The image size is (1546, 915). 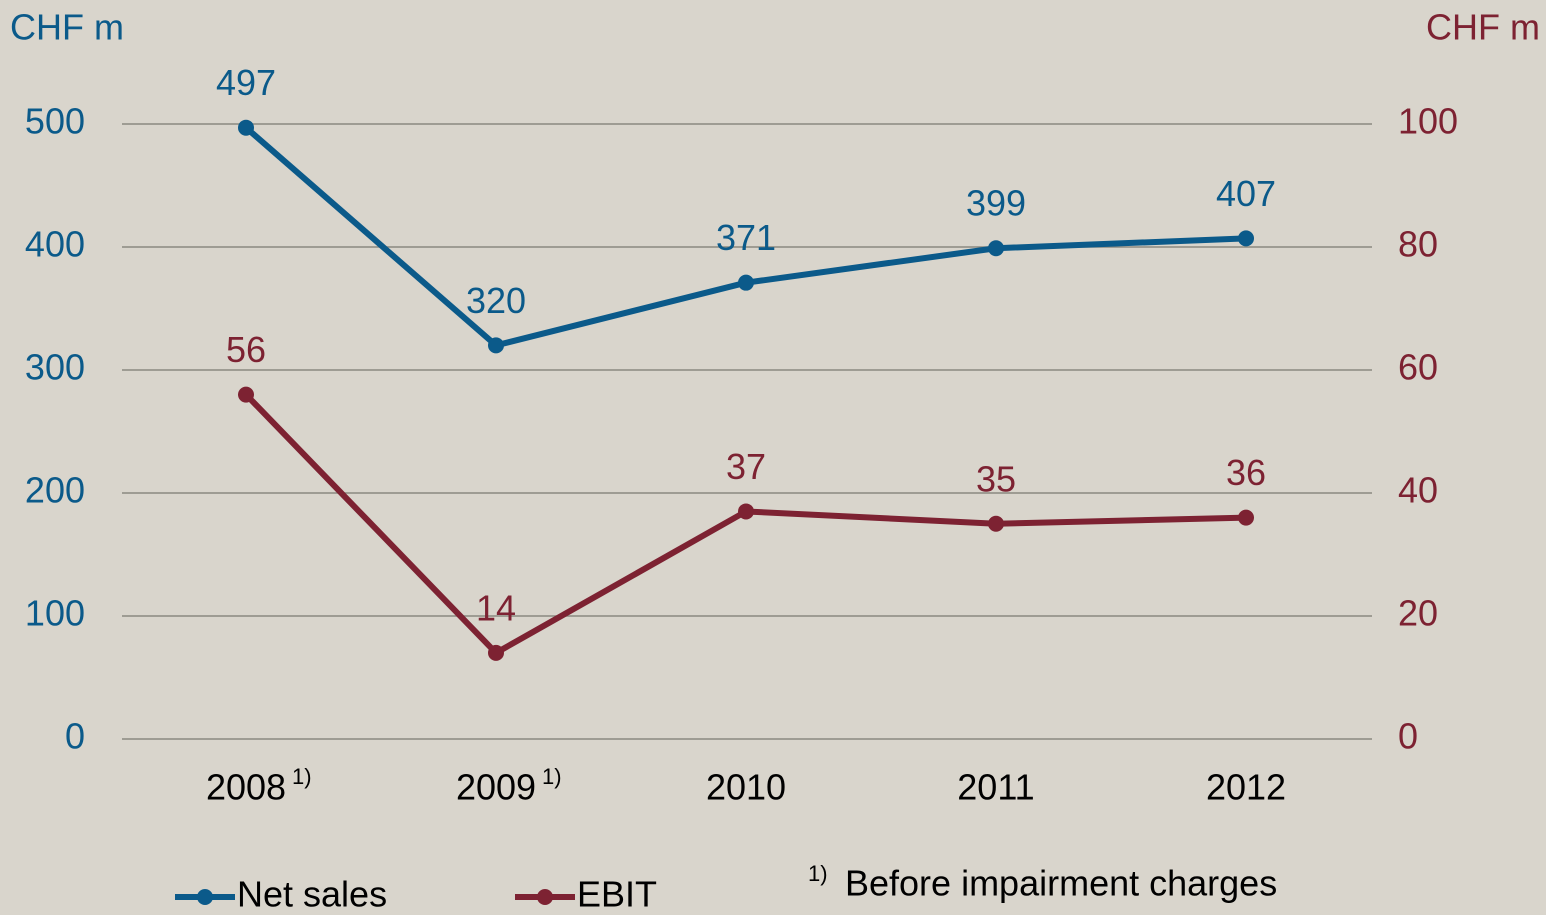 I want to click on y2-tick-label: 60, so click(x=1418, y=367).